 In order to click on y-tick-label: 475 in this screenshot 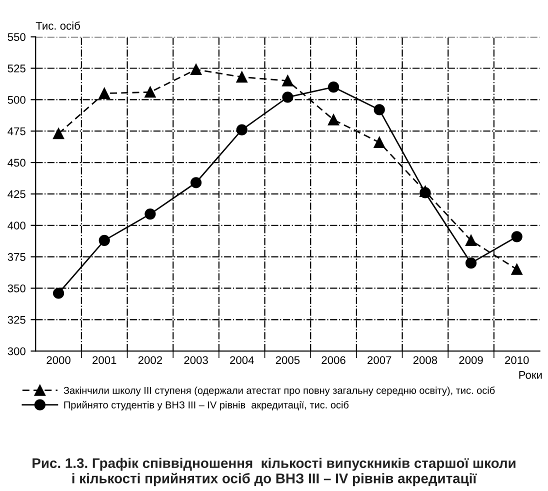, I will do `click(17, 131)`.